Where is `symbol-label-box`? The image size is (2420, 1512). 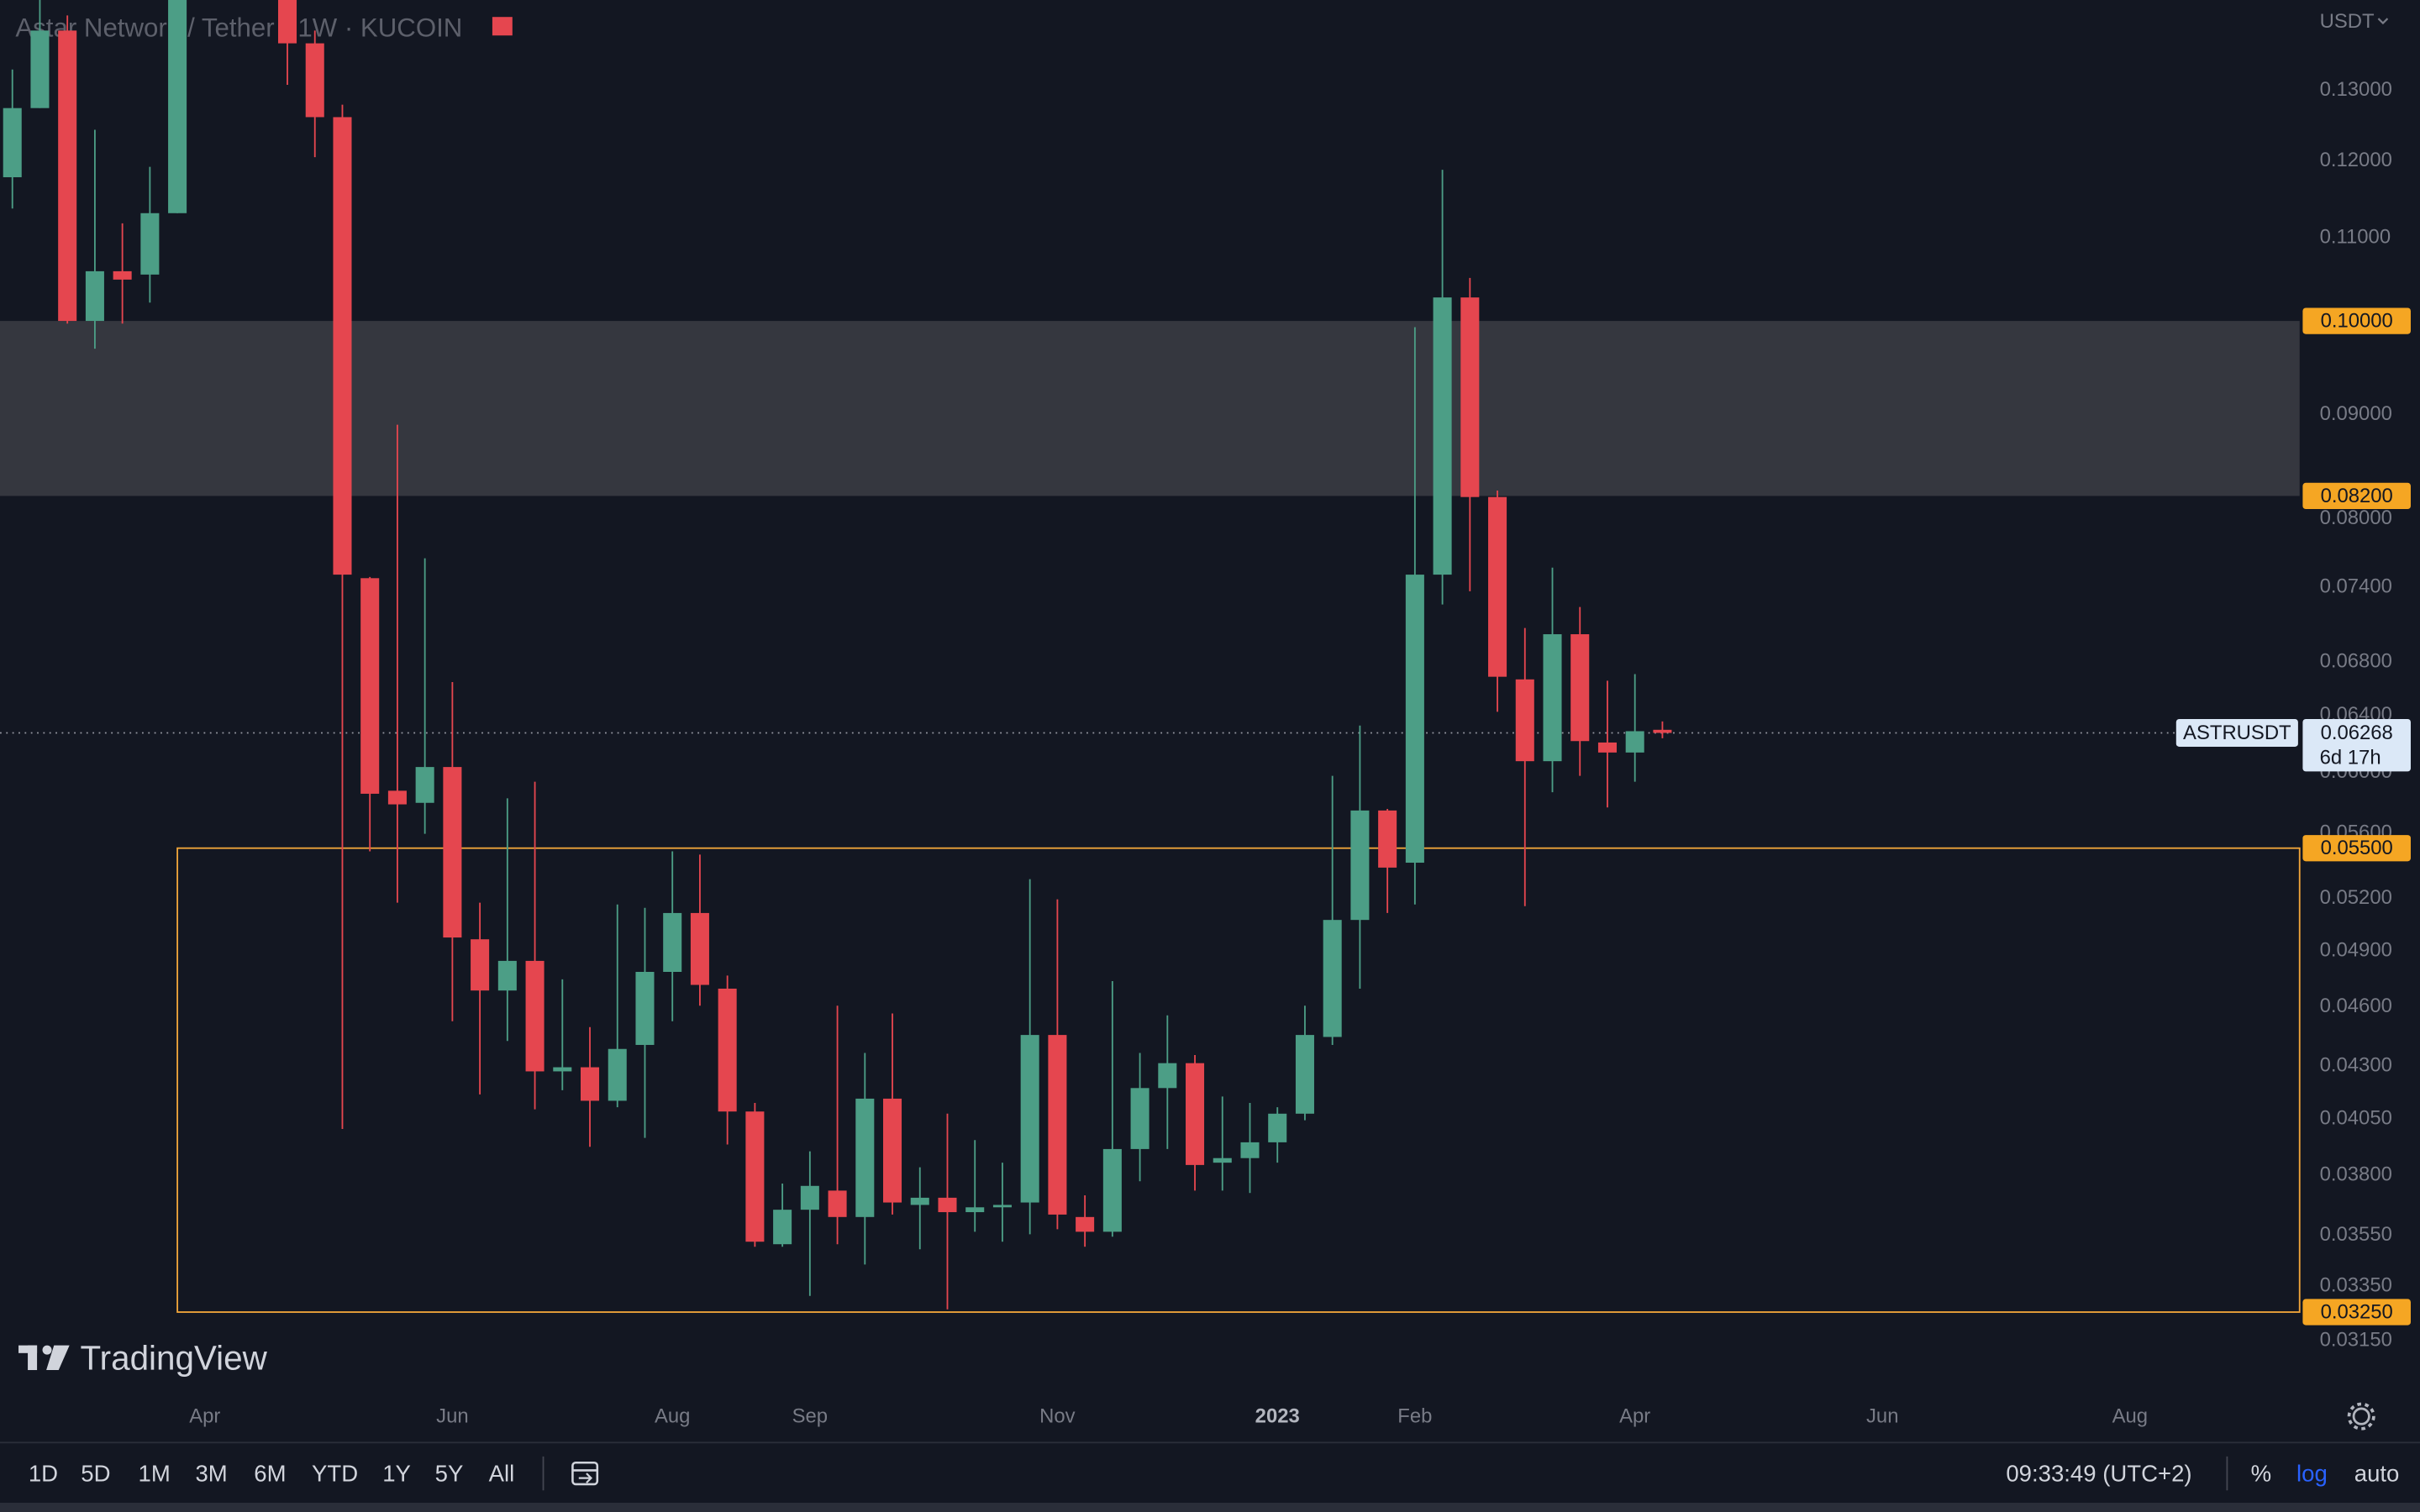
symbol-label-box is located at coordinates (2236, 733).